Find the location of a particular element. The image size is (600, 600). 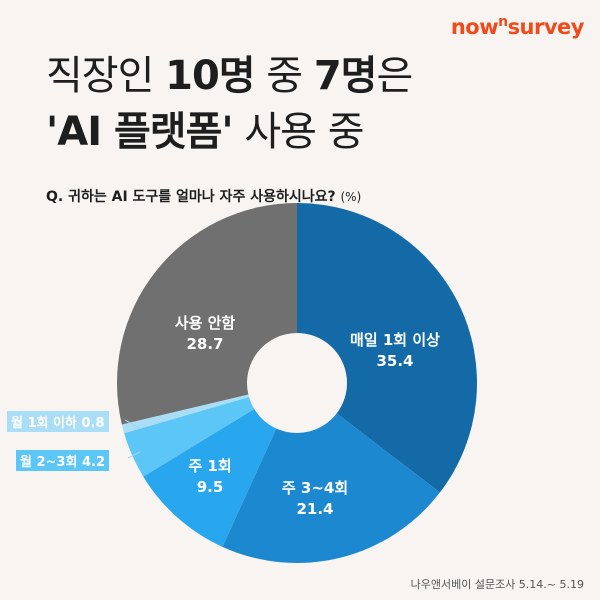

question-subtitle: Q. 귀하는 AI 도구를 얼마나 자주 사용하시나요? (%) is located at coordinates (204, 197).